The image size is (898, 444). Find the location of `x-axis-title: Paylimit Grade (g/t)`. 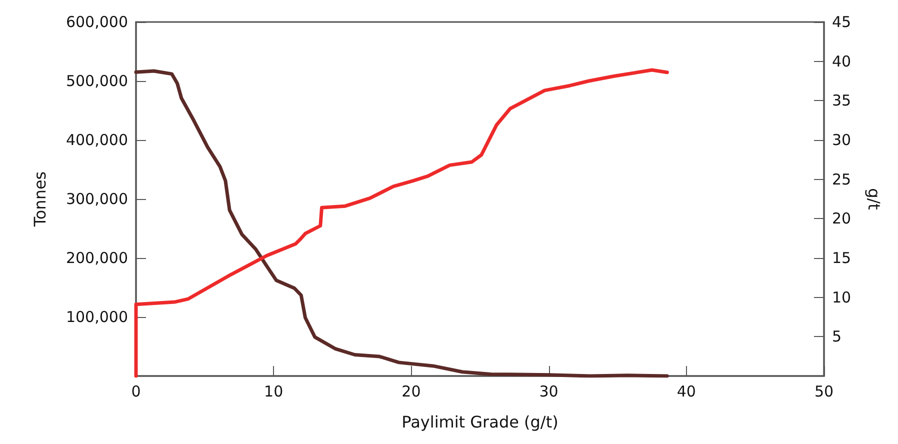

x-axis-title: Paylimit Grade (g/t) is located at coordinates (480, 422).